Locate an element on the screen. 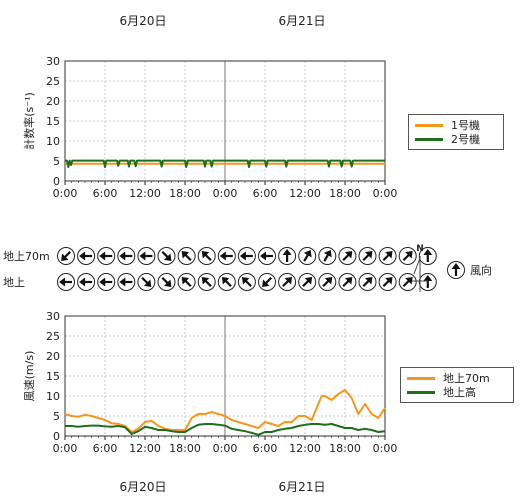 The image size is (520, 500). legend-item-unit1: 1号機 is located at coordinates (456, 125).